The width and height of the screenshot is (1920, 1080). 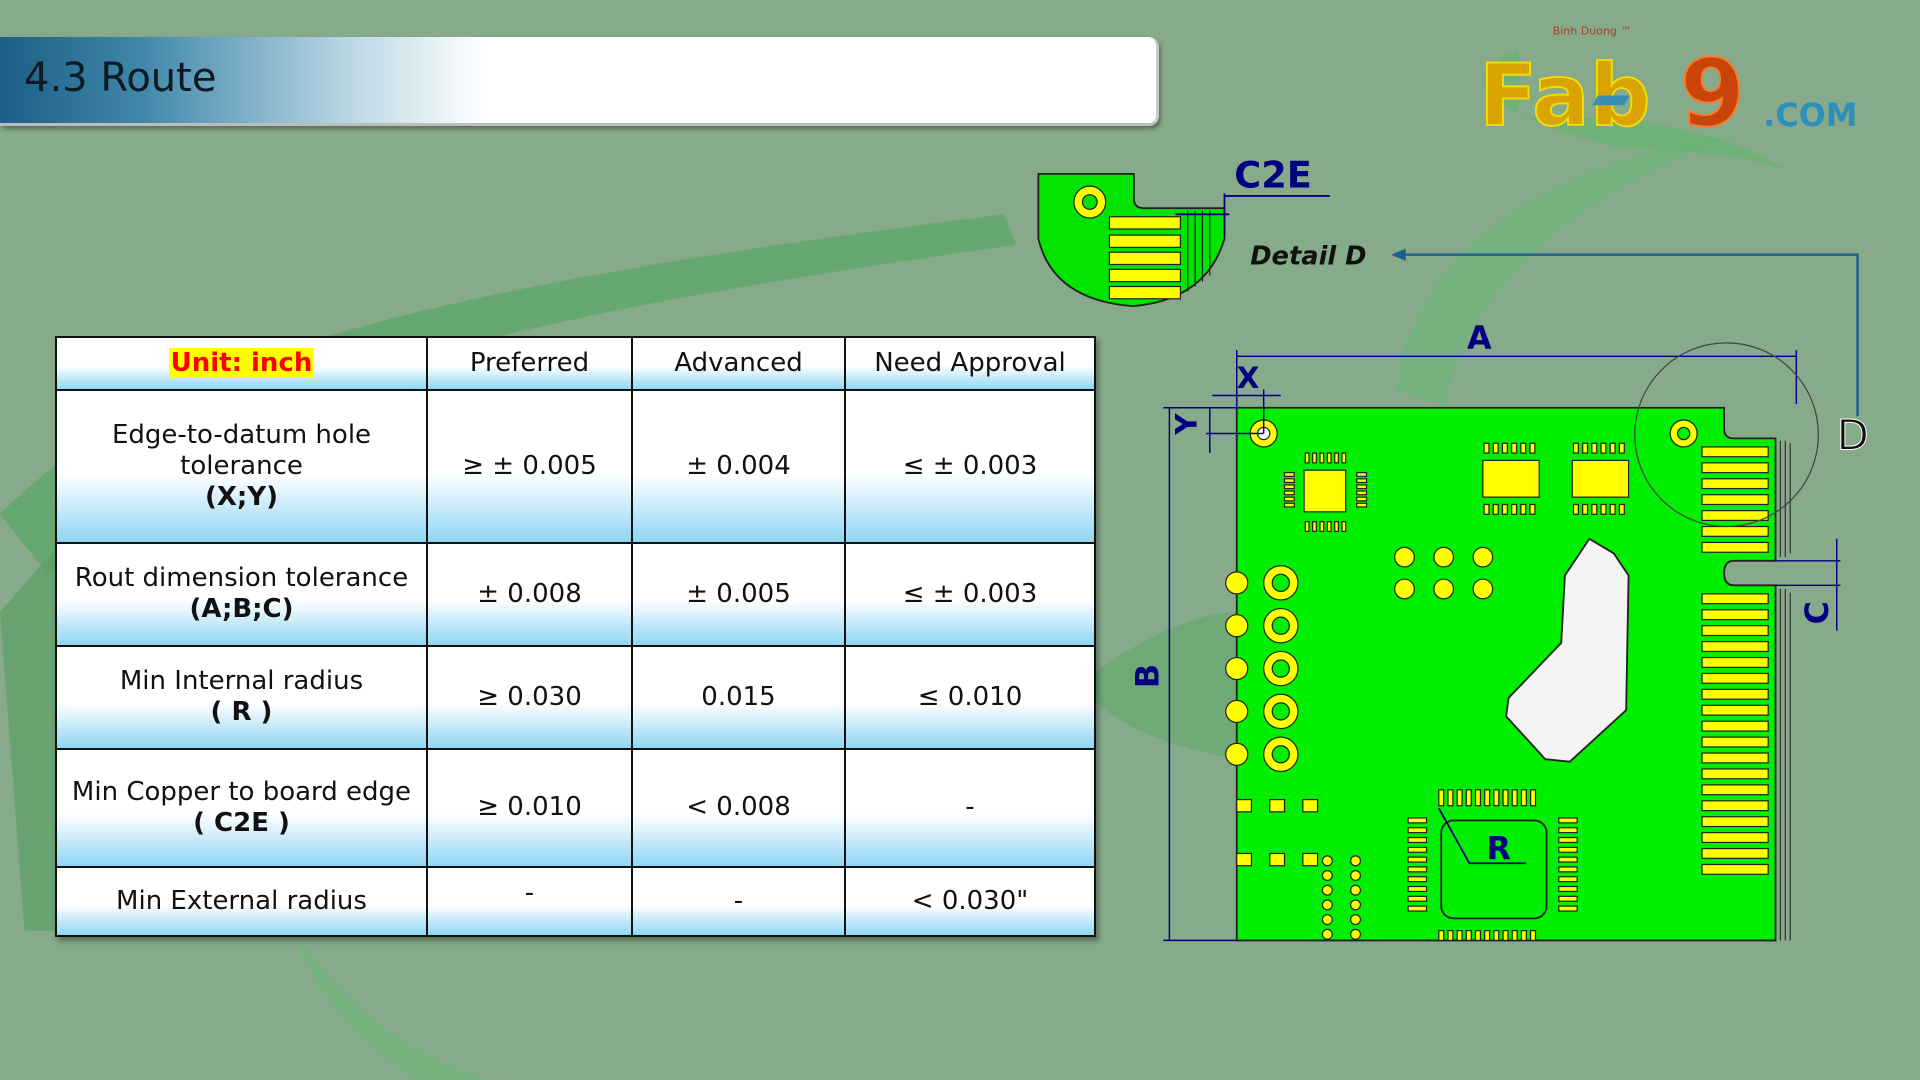 I want to click on c2e-label: C2E, so click(x=1273, y=174).